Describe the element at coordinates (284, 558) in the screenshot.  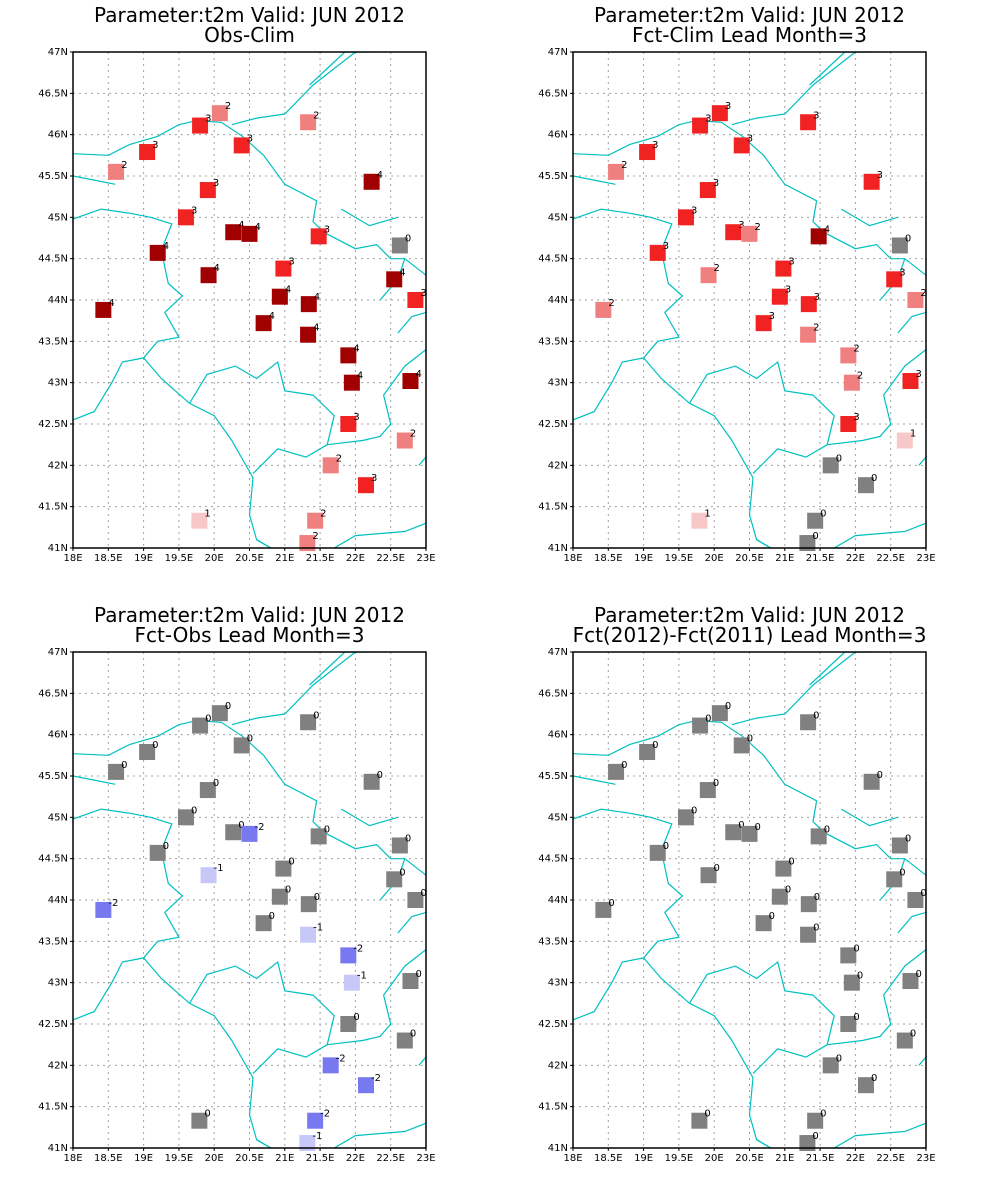
I see `x-tick-label: 21E` at that location.